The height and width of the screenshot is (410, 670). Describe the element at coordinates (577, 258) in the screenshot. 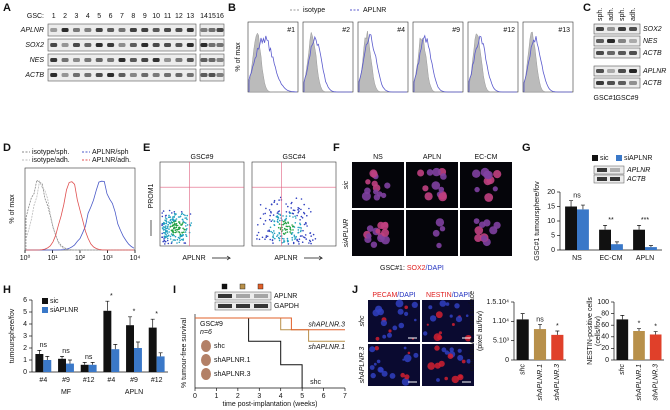

I see `x-tick-label: NS` at that location.